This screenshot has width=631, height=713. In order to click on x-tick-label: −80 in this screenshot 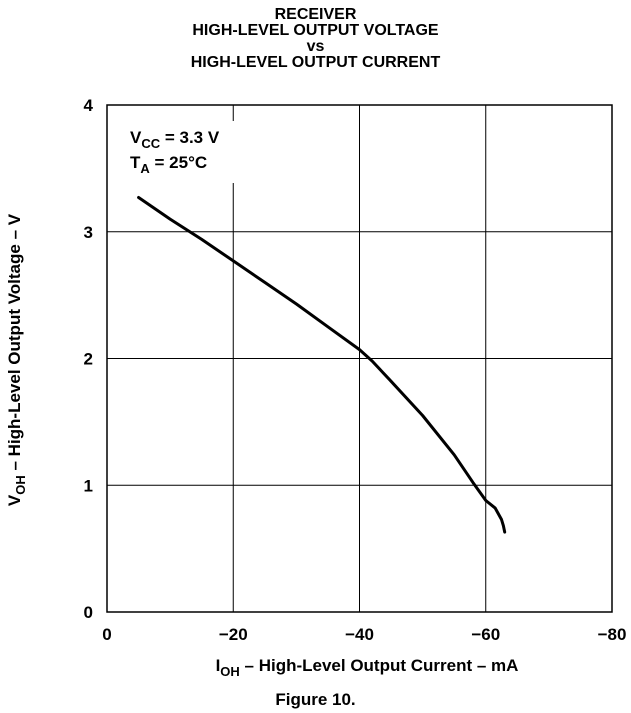, I will do `click(612, 634)`.